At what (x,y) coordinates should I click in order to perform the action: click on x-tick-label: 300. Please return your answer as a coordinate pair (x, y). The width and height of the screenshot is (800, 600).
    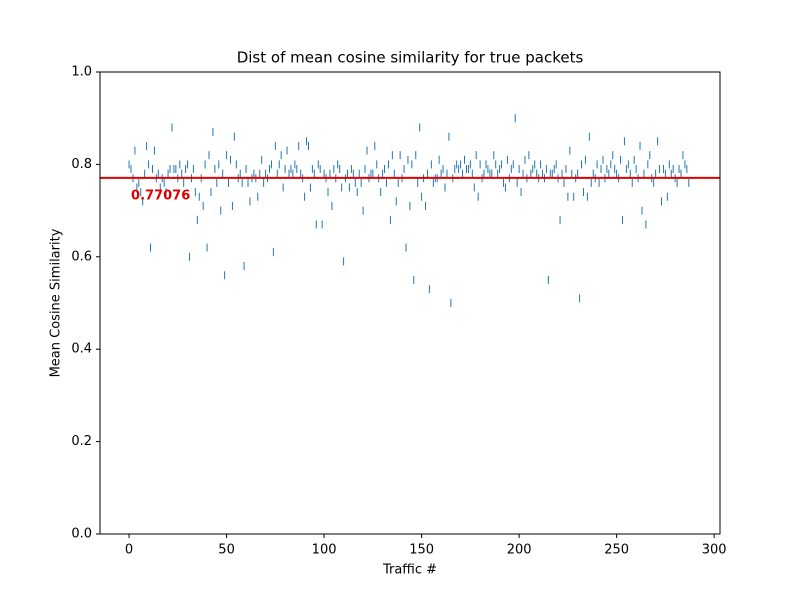
    Looking at the image, I should click on (714, 550).